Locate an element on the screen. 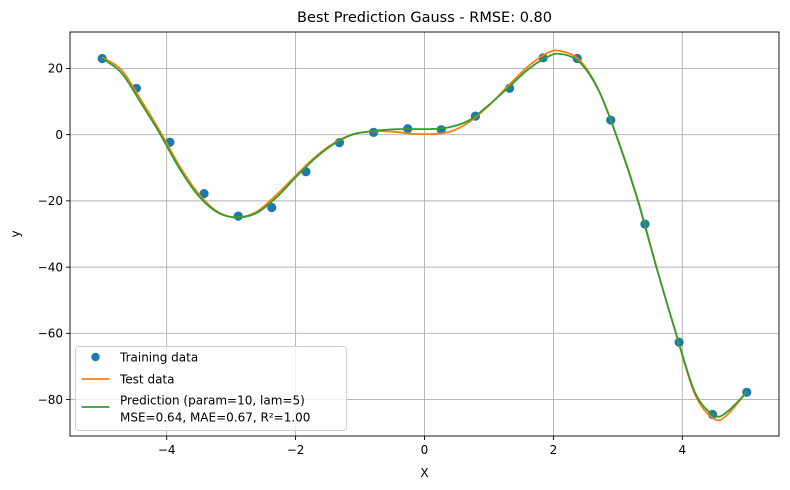 The width and height of the screenshot is (790, 490). y-tick-label: 20 is located at coordinates (55, 69).